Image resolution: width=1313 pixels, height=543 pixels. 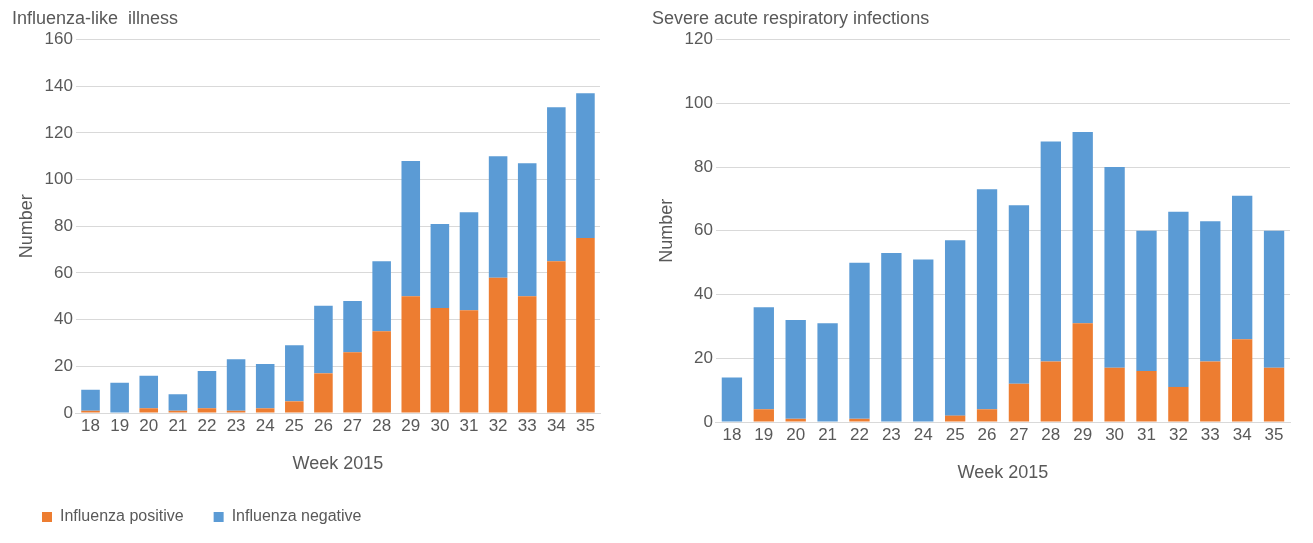 What do you see at coordinates (120, 425) in the screenshot?
I see `x-tick-label: 19` at bounding box center [120, 425].